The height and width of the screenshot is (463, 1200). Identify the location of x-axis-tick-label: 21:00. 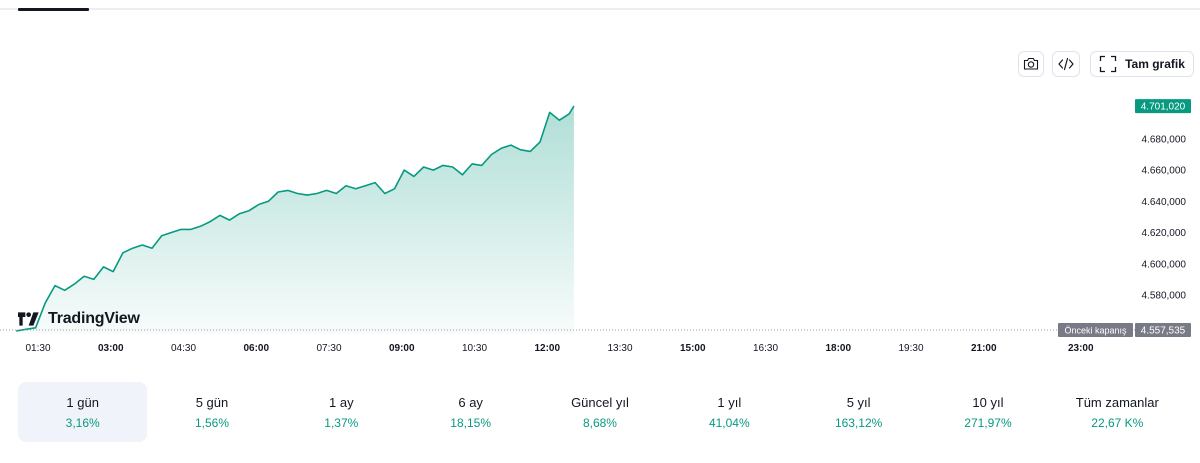
(984, 348).